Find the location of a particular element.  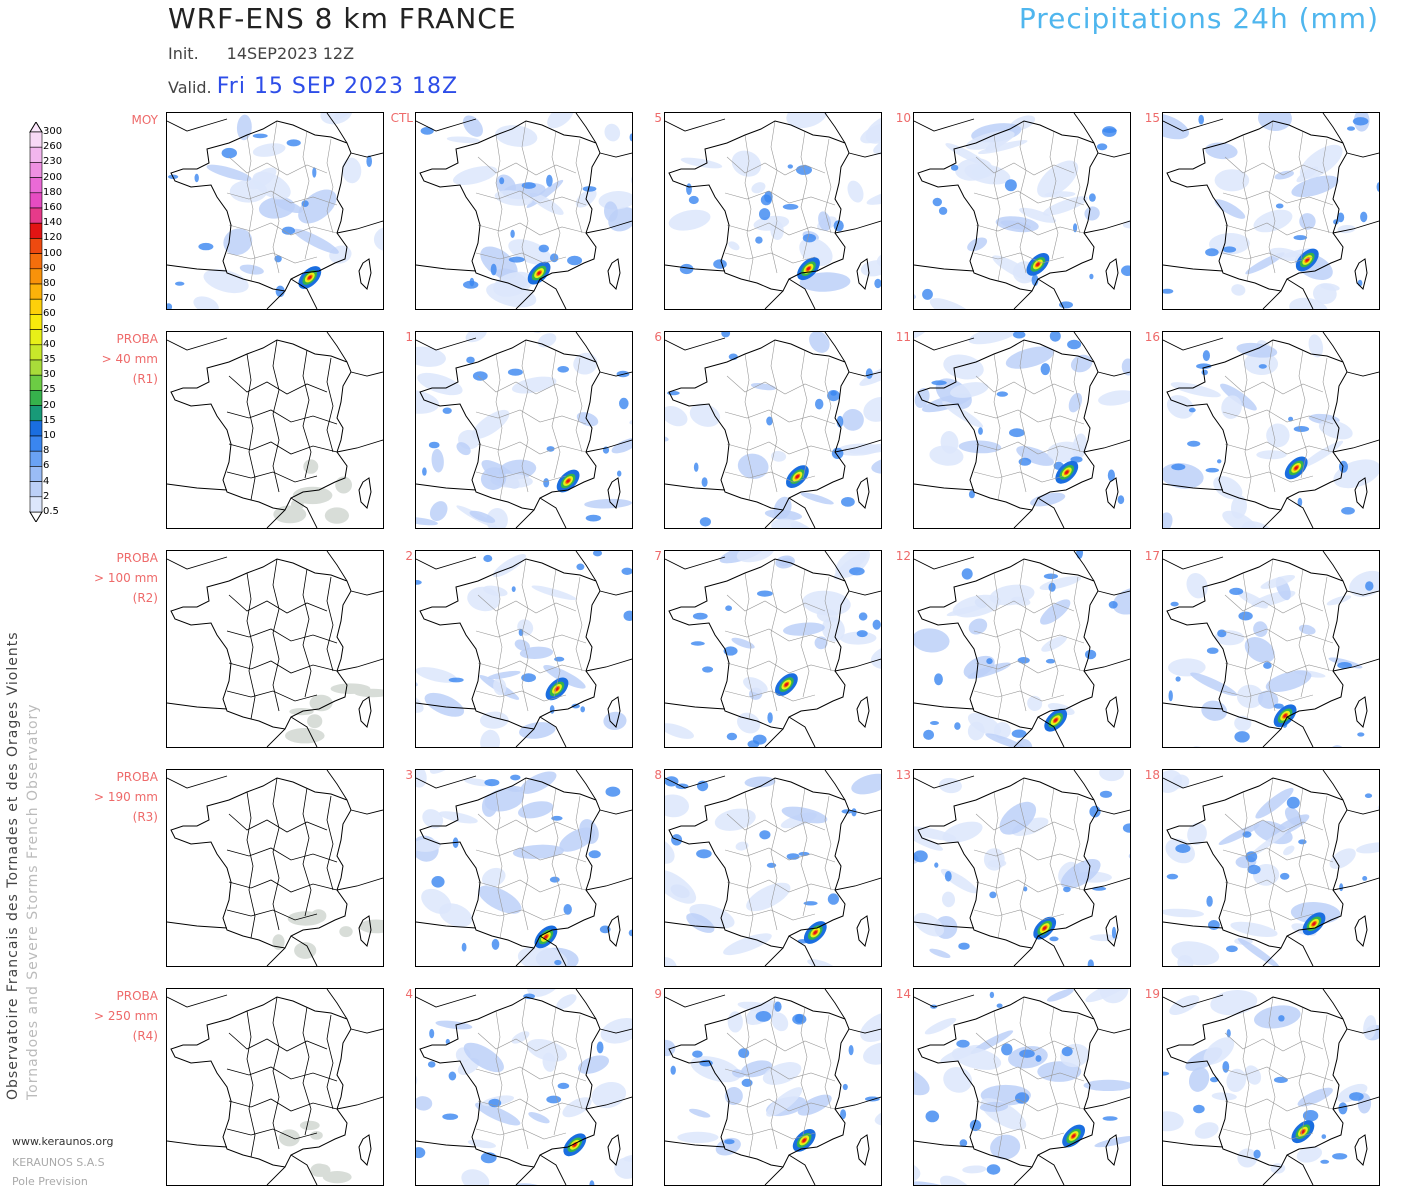

france-outline is located at coordinates (1008, 863).